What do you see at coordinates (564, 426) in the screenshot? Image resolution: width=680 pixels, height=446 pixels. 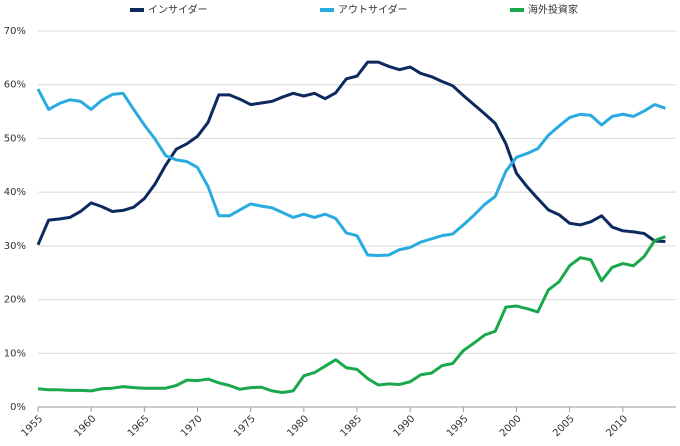 I see `x-tick-label: 2005` at bounding box center [564, 426].